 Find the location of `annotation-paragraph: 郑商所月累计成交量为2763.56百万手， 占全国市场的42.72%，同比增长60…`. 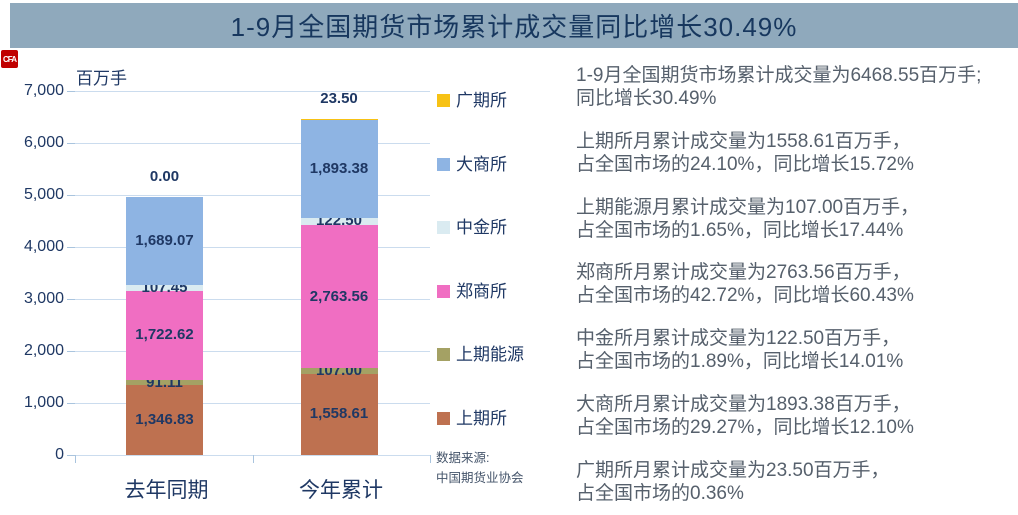

annotation-paragraph: 郑商所月累计成交量为2763.56百万手， 占全国市场的42.72%，同比增长60… is located at coordinates (796, 284).